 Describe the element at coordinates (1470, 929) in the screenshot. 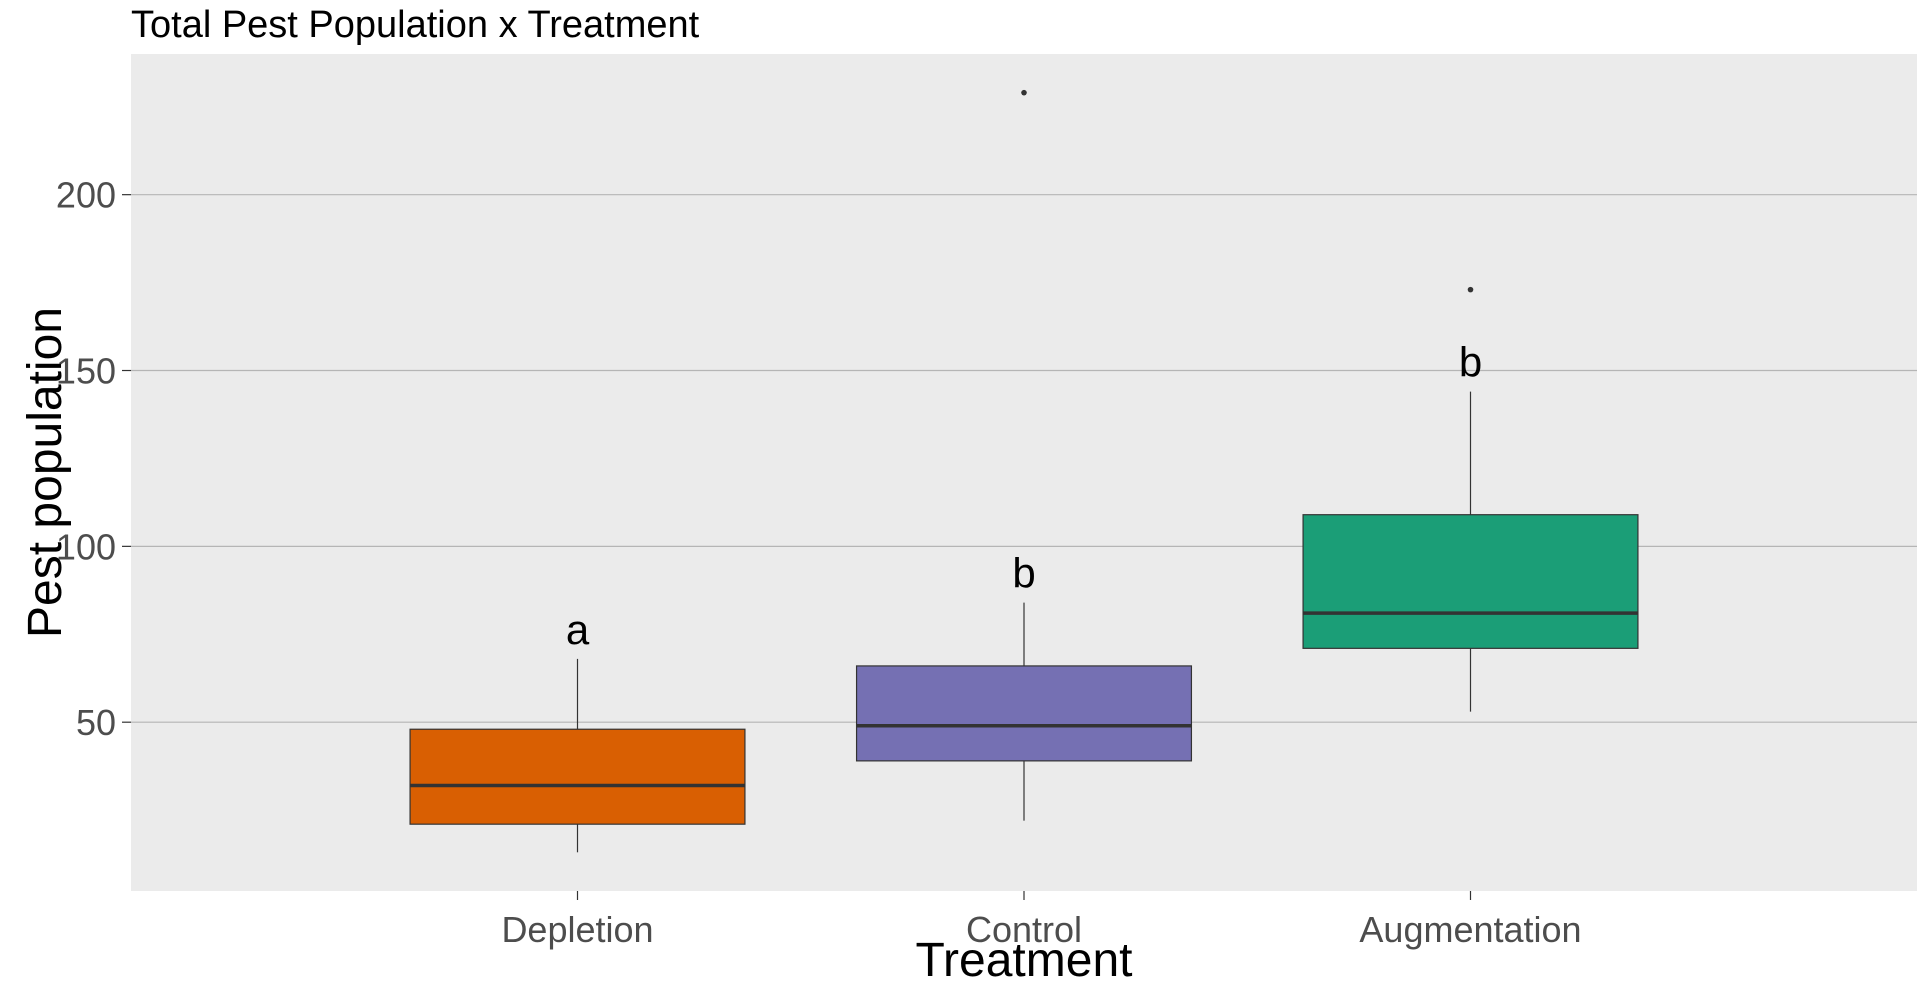

I see `x-tick-label: Augmentation` at that location.